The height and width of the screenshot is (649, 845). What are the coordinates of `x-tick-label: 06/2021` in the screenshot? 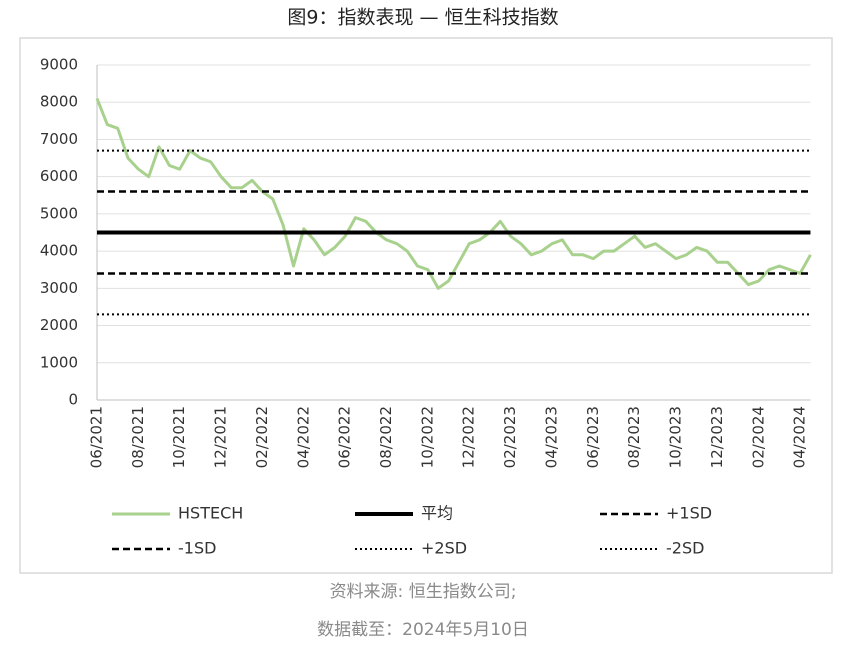 It's located at (97, 437).